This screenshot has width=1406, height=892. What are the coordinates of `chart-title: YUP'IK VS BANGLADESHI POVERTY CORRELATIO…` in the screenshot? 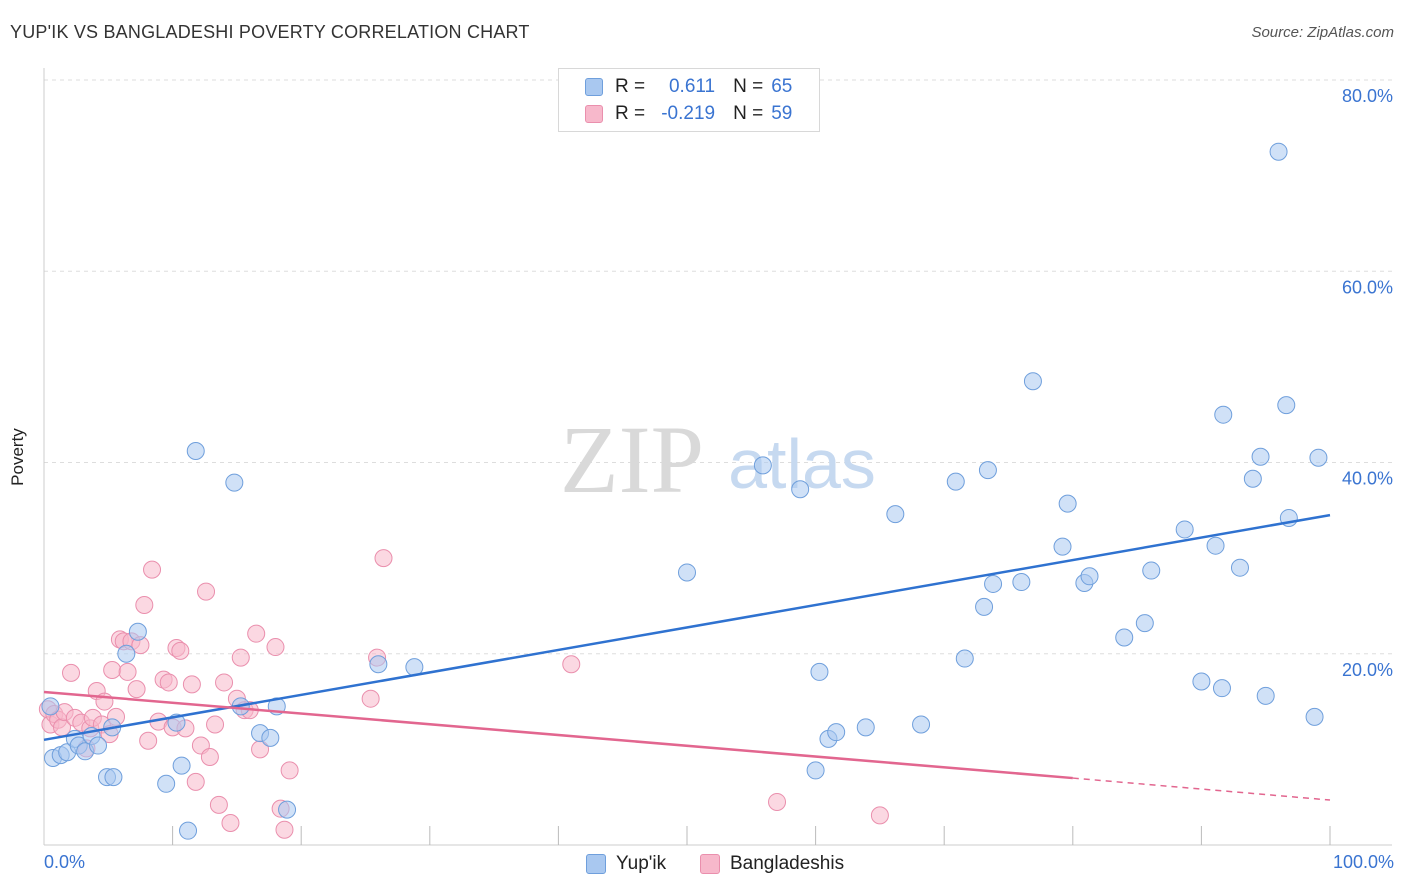 It's located at (270, 32).